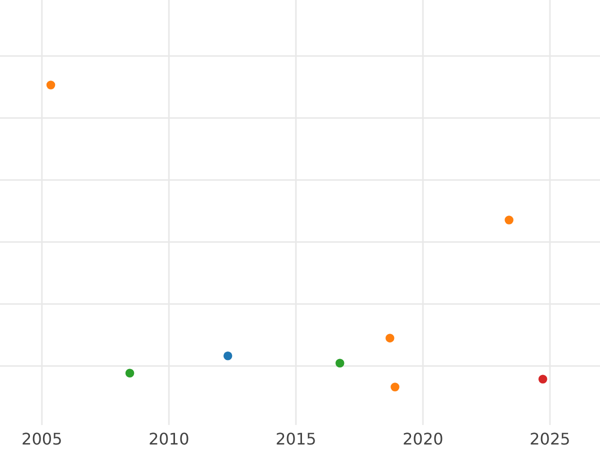 The width and height of the screenshot is (600, 450). I want to click on x-tick-label: 2015, so click(296, 438).